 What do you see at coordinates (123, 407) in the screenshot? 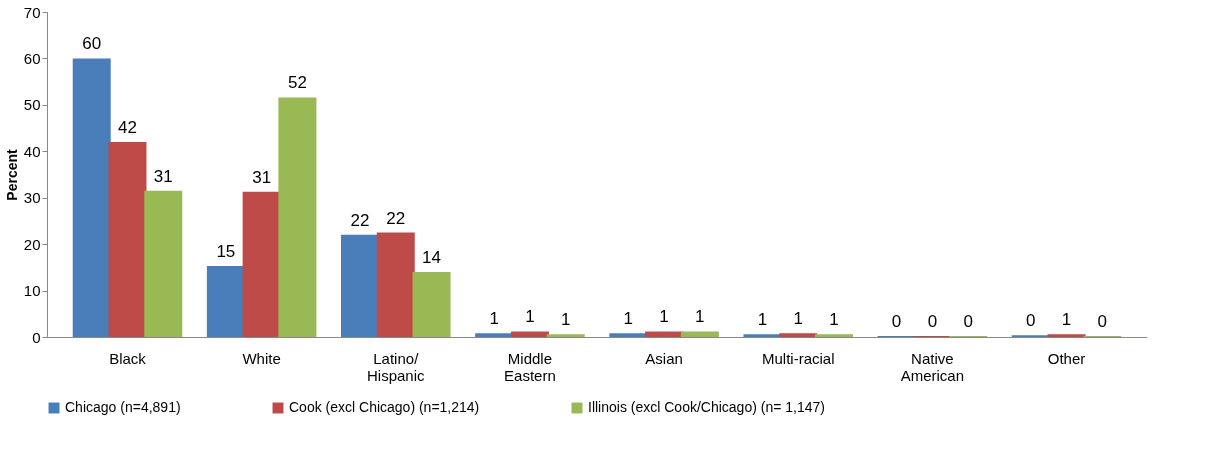
I see `legend-label: Chicago (n=4,891)` at bounding box center [123, 407].